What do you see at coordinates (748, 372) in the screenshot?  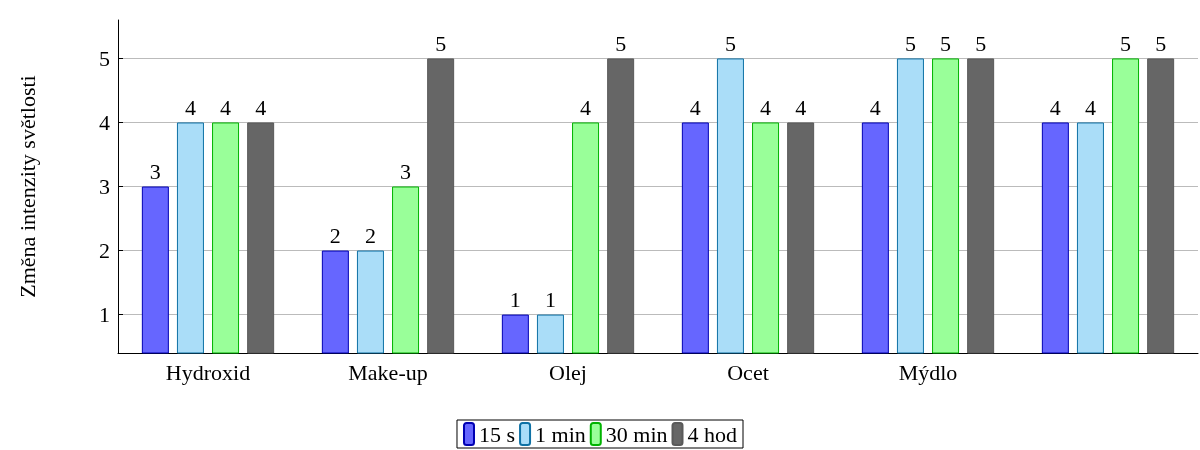 I see `x-tick-label: Ocet` at bounding box center [748, 372].